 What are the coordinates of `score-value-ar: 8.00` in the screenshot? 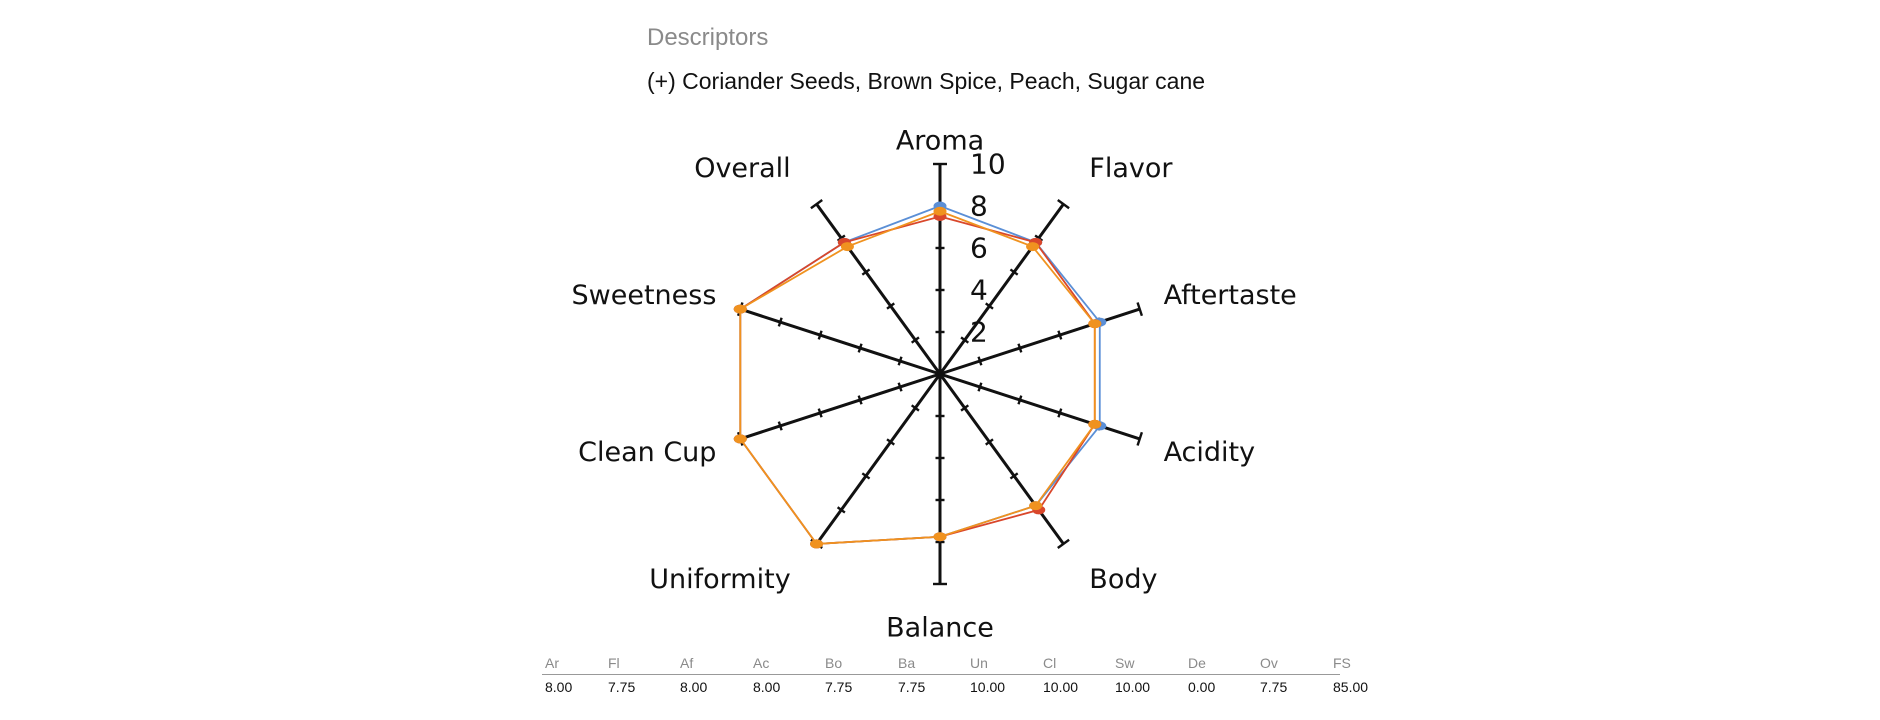 It's located at (559, 687).